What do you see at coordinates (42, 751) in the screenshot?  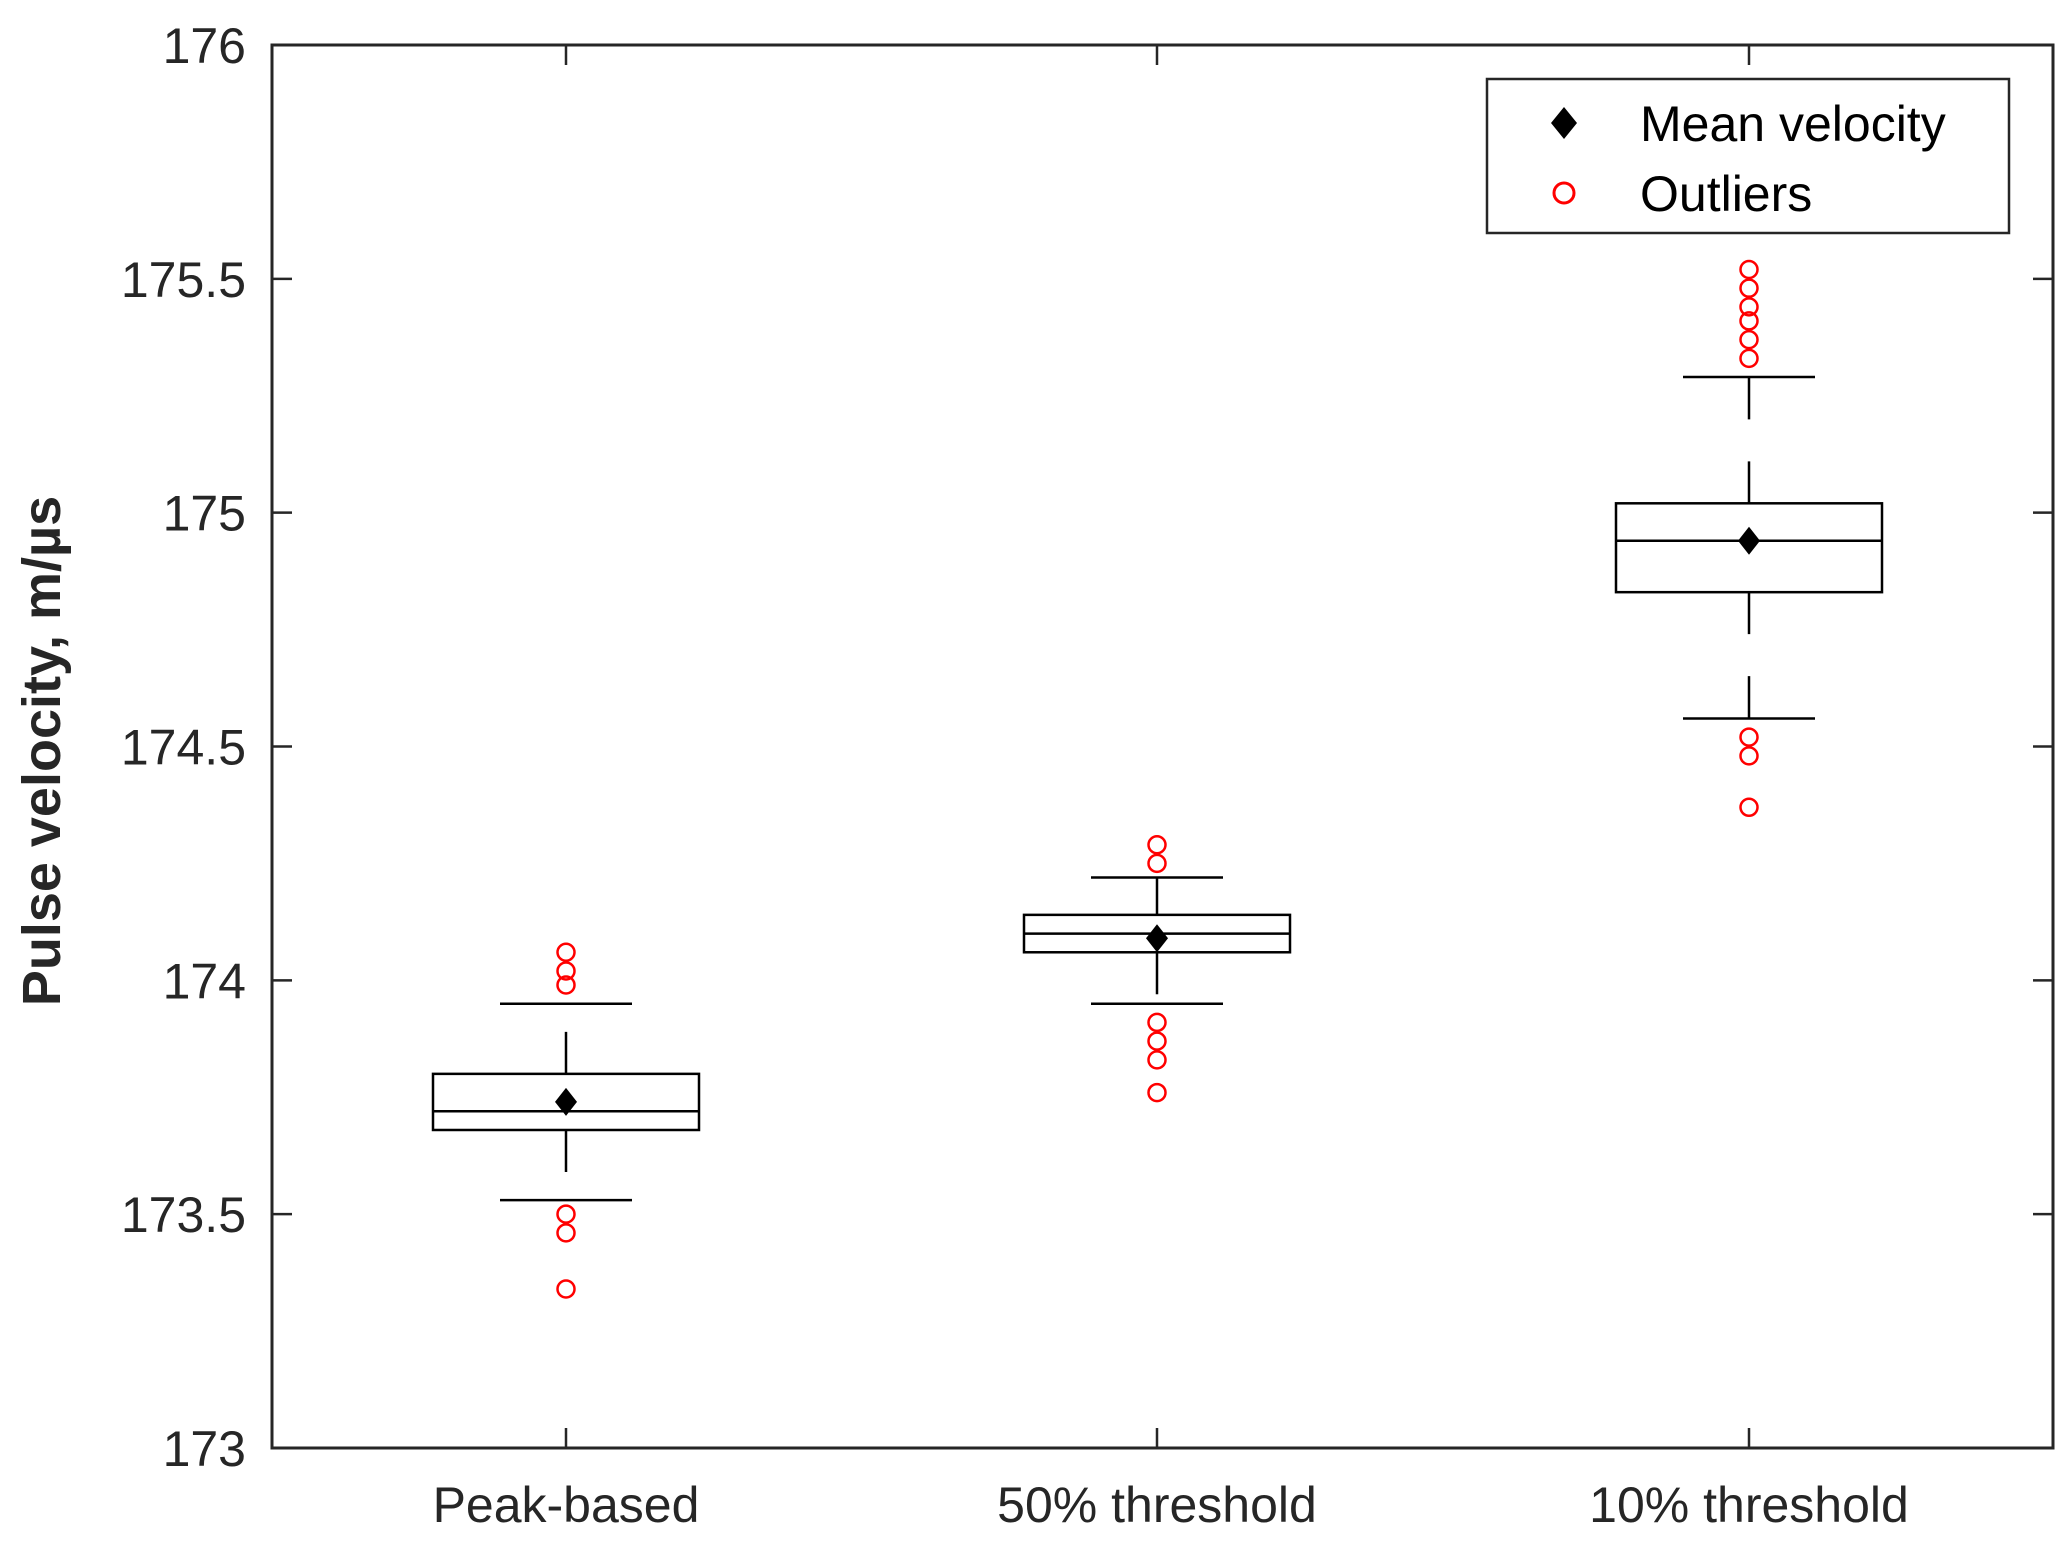 I see `y-axis-label: Pulse velocity, m/µs` at bounding box center [42, 751].